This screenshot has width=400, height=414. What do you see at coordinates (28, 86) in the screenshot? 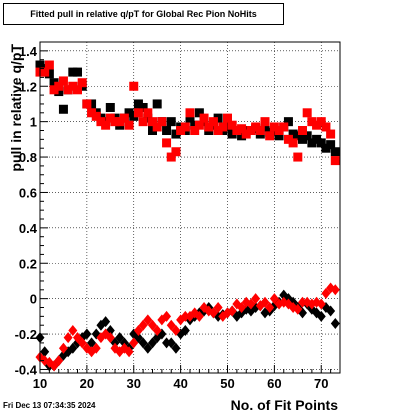
I see `y-tick-label: 1.2` at bounding box center [28, 86].